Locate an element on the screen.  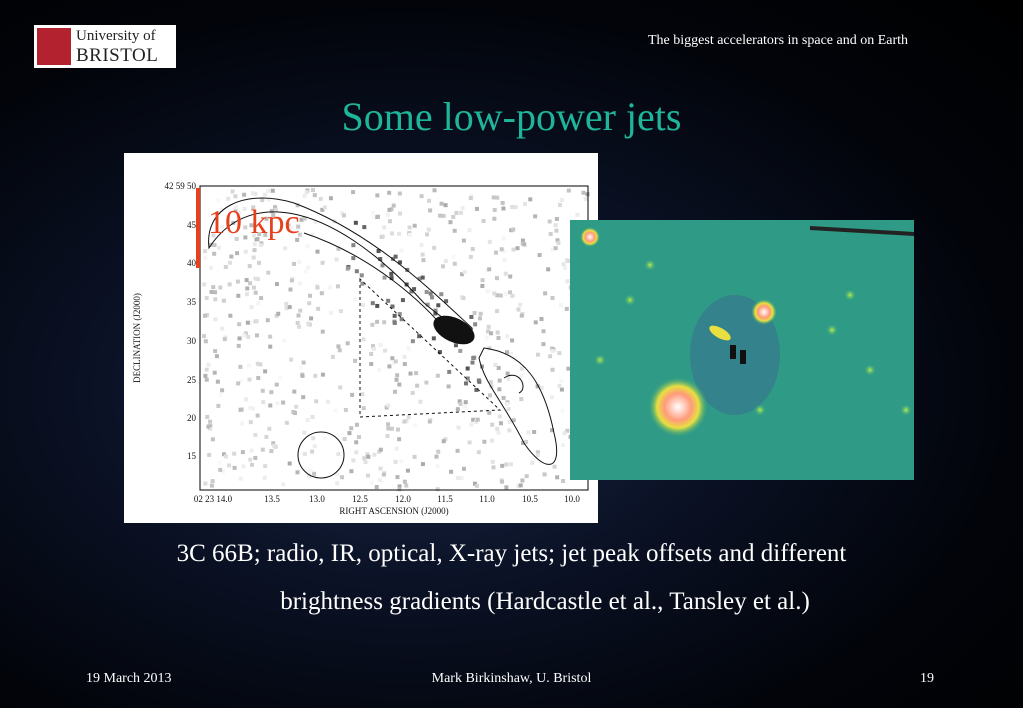
ir-image is located at coordinates (742, 350).